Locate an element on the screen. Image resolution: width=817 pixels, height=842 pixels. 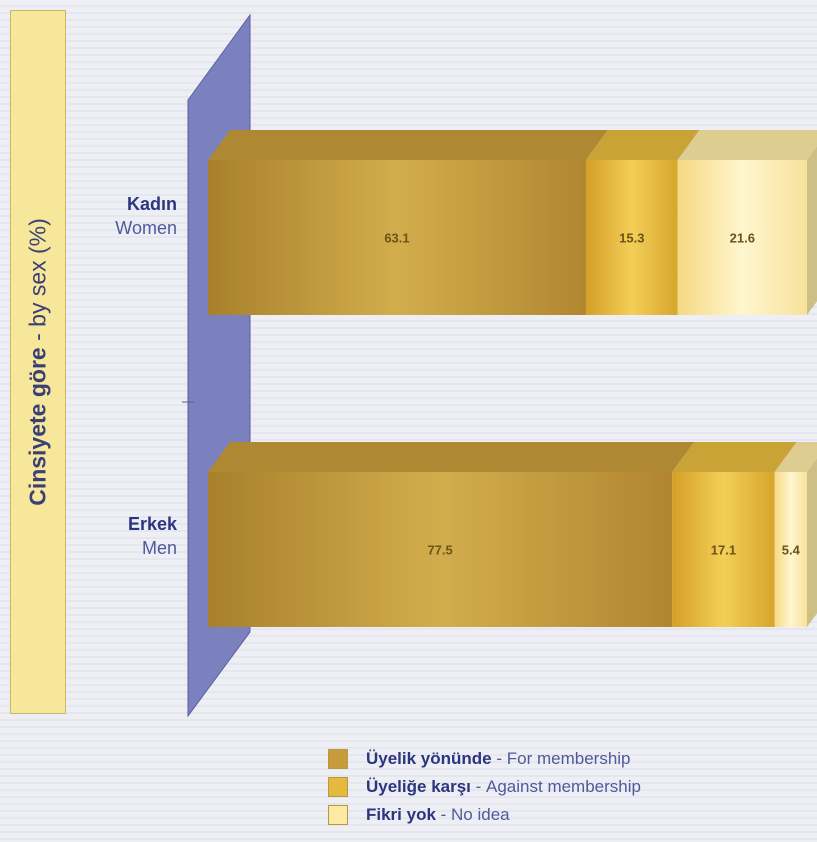
data-label: 5.4 is located at coordinates (791, 550).